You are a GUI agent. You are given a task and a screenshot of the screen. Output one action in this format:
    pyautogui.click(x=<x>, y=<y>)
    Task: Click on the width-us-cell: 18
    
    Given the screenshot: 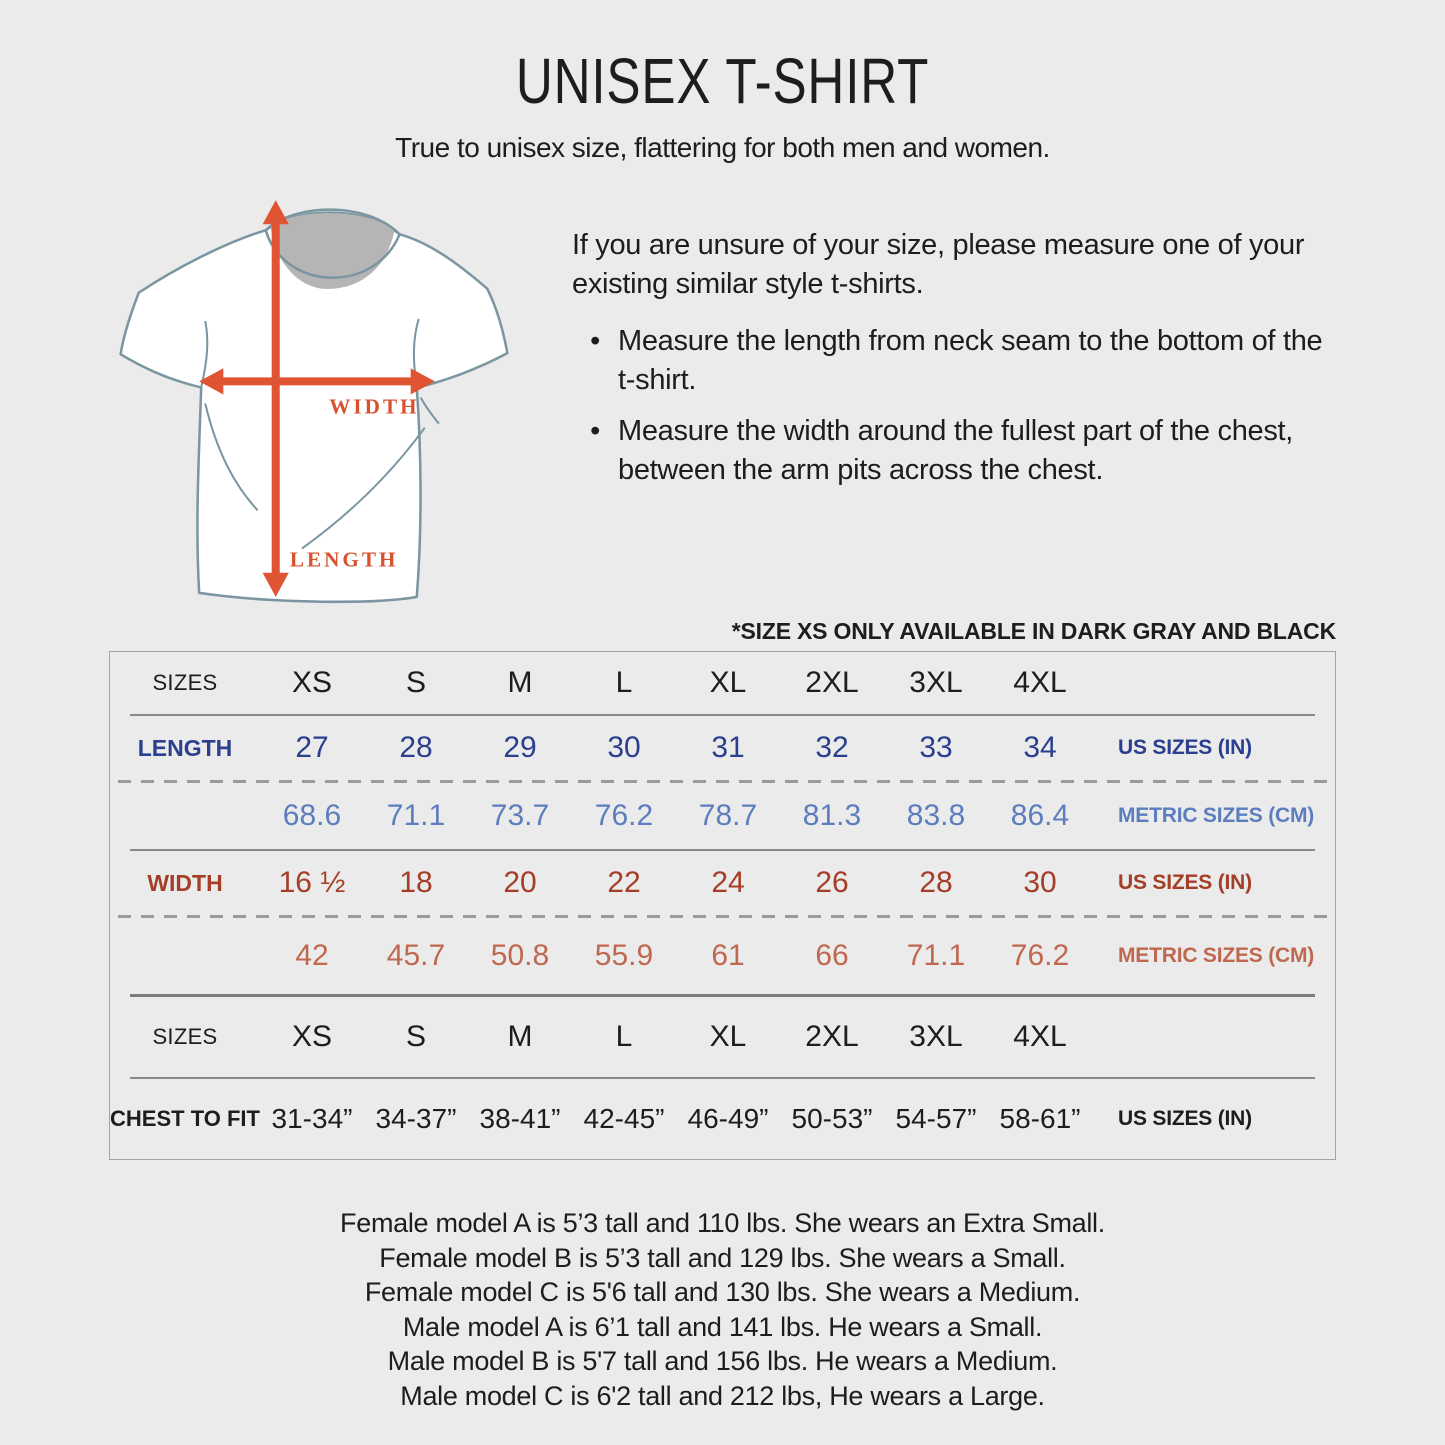 What is the action you would take?
    pyautogui.click(x=416, y=882)
    